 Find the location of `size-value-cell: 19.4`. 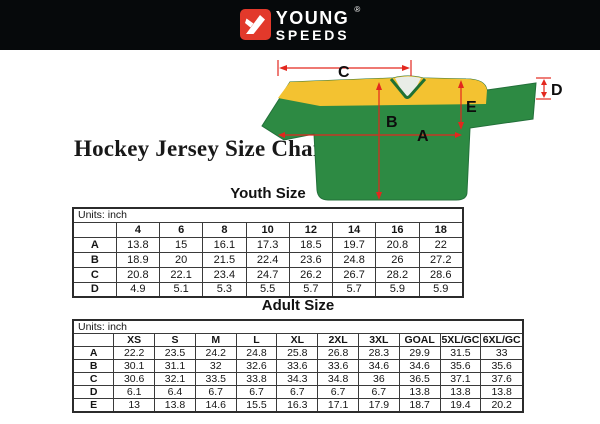

size-value-cell: 19.4 is located at coordinates (460, 405).